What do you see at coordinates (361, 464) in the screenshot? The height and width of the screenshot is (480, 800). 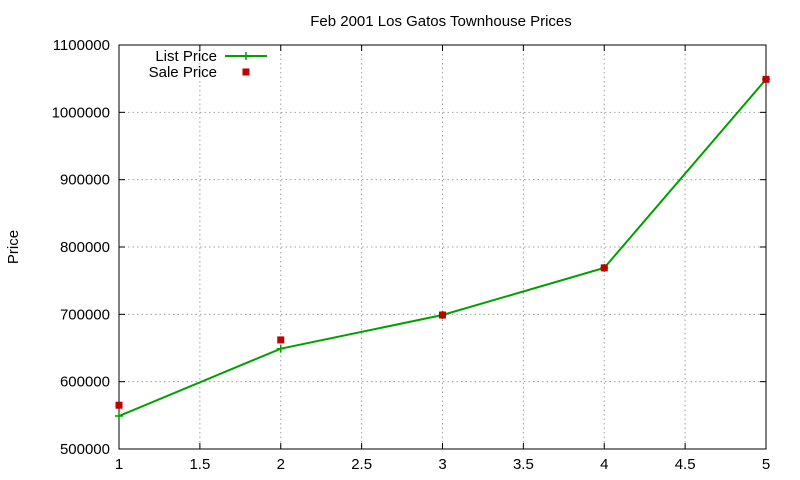 I see `x-tick-label: 2.5` at bounding box center [361, 464].